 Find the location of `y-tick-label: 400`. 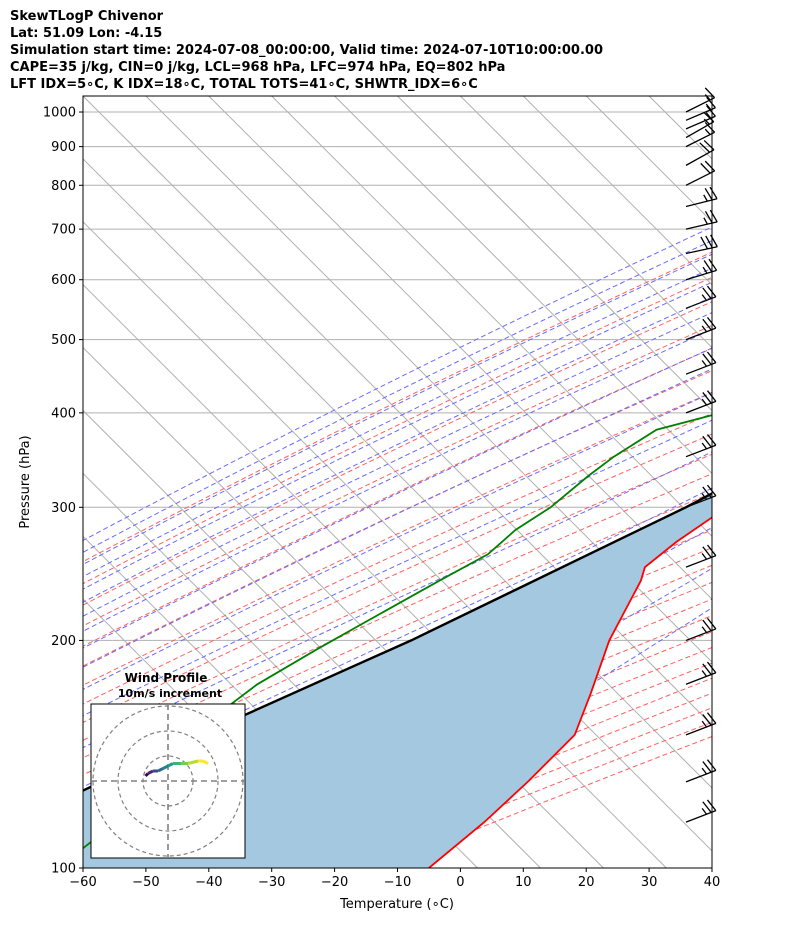

y-tick-label: 400 is located at coordinates (63, 413).